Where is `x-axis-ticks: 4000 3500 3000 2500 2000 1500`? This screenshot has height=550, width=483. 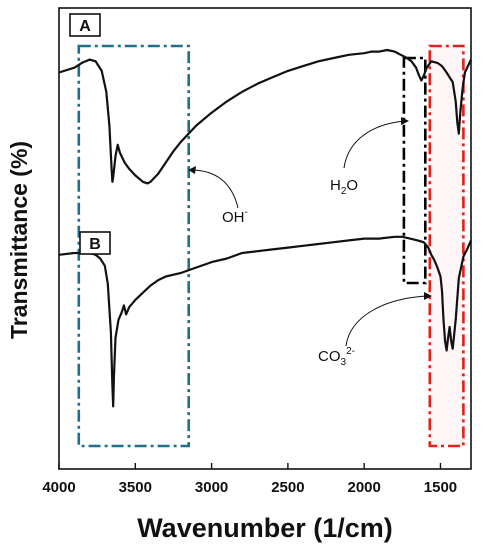 x-axis-ticks: 4000 3500 3000 2500 2000 1500 is located at coordinates (249, 479).